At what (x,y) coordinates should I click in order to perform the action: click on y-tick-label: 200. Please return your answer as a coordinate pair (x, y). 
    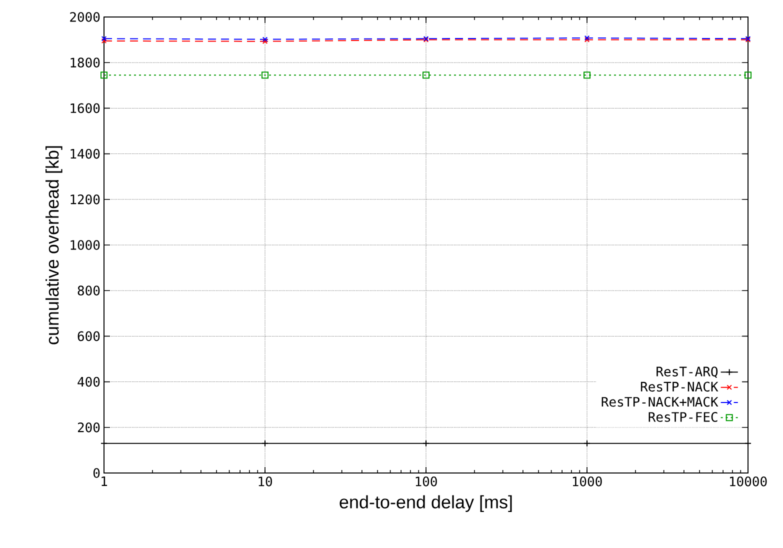
    Looking at the image, I should click on (89, 427).